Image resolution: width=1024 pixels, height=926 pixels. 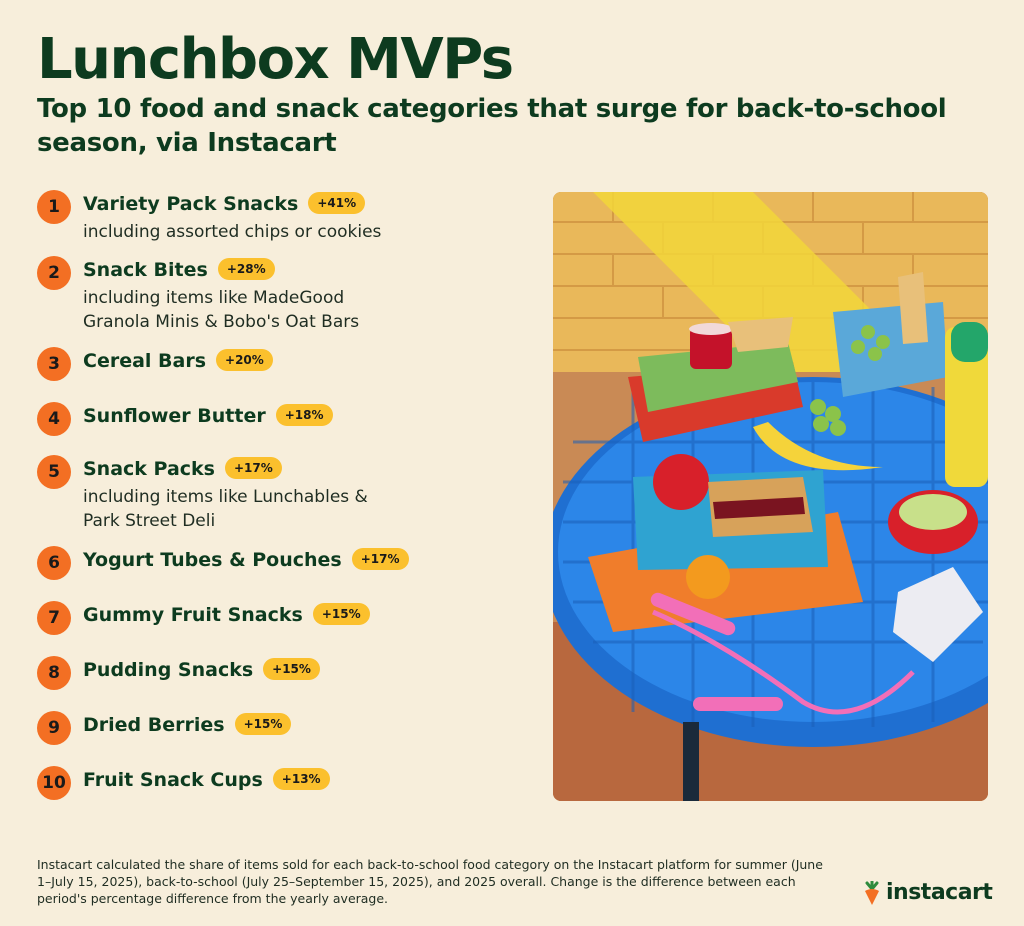 What do you see at coordinates (54, 783) in the screenshot?
I see `rank-circle: 10` at bounding box center [54, 783].